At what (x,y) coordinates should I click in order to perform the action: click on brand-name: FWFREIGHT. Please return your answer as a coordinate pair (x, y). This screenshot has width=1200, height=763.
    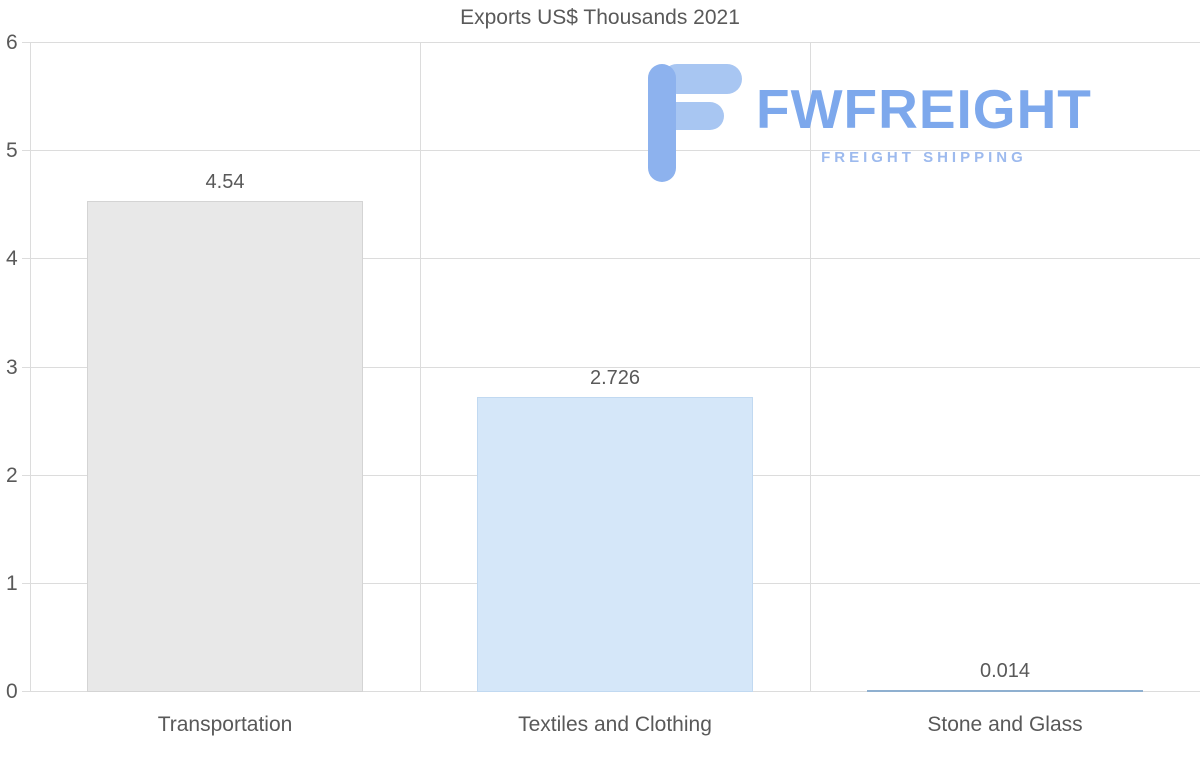
    Looking at the image, I should click on (924, 109).